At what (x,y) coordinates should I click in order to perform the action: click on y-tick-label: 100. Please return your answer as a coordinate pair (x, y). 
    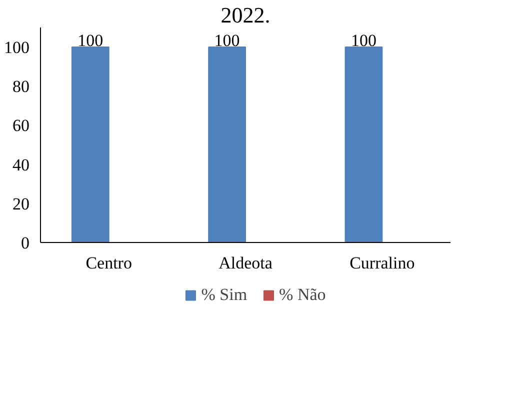
    Looking at the image, I should click on (17, 48).